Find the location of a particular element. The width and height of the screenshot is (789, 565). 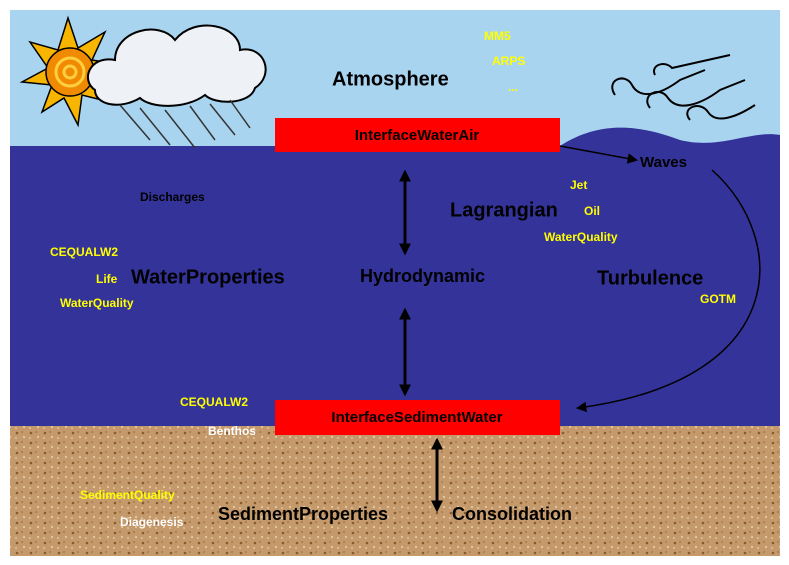

model: MM5 is located at coordinates (497, 36).